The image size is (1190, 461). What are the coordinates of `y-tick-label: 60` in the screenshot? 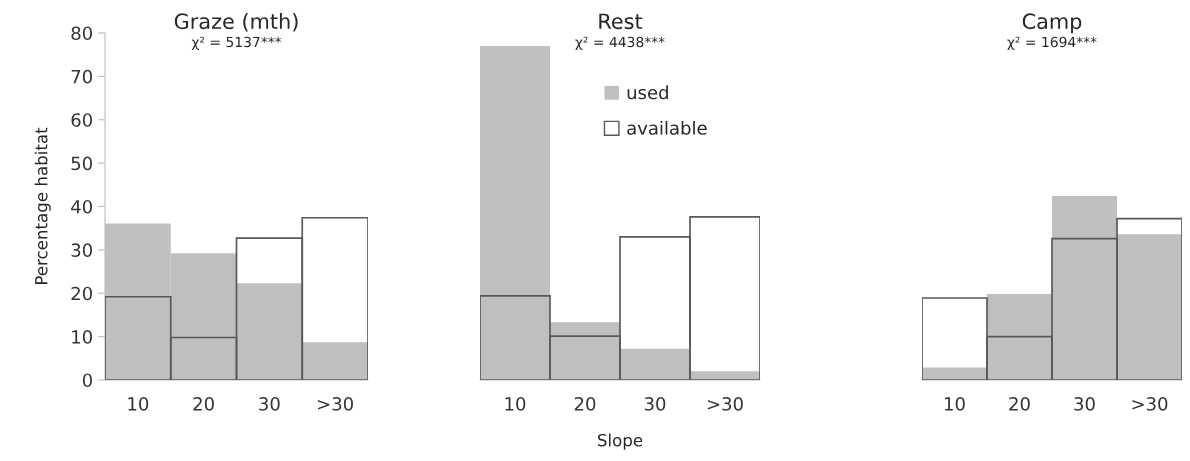 It's located at (81, 120).